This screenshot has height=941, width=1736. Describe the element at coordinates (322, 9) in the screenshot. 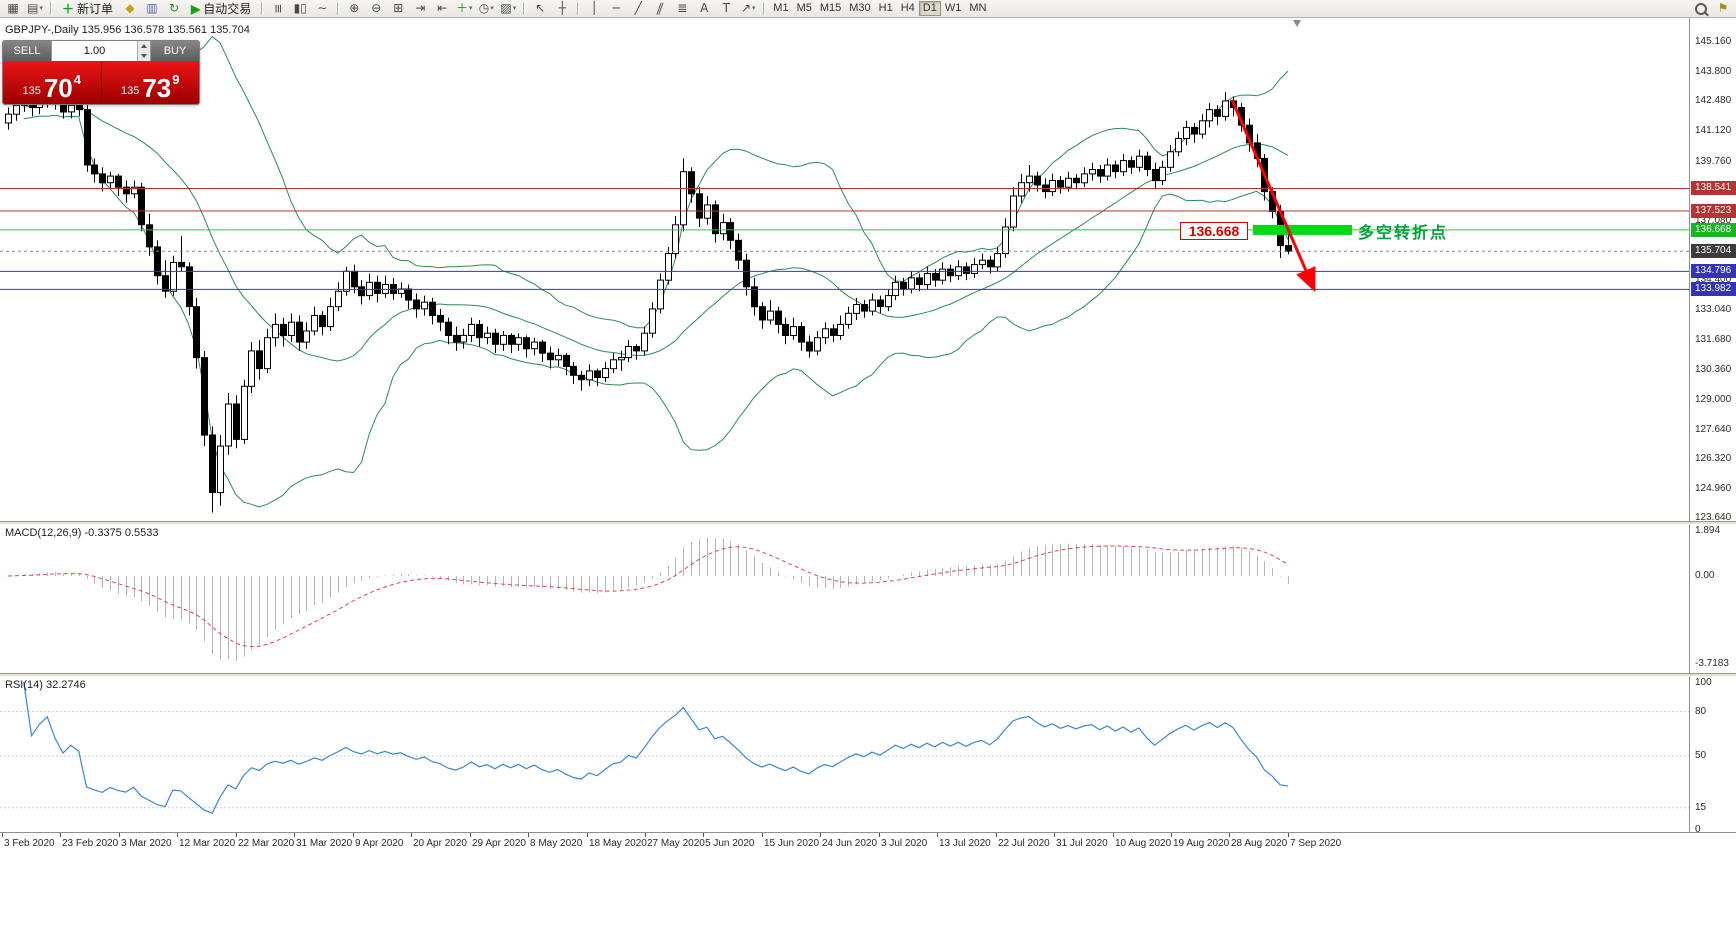

I see `line-chart-icon: ∼` at that location.